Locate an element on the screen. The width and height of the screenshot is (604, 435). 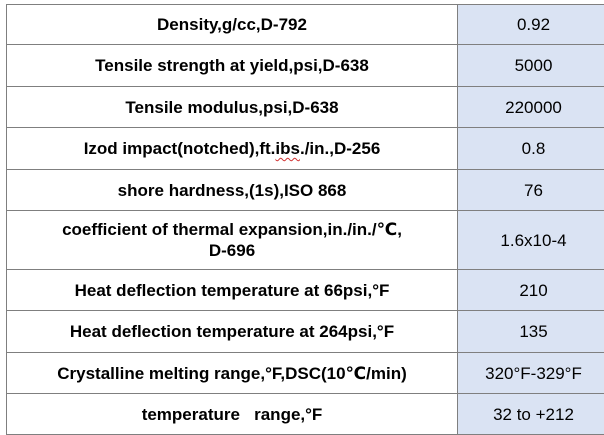
table-row: Density,g/cc,D-792 0.92 is located at coordinates (305, 25).